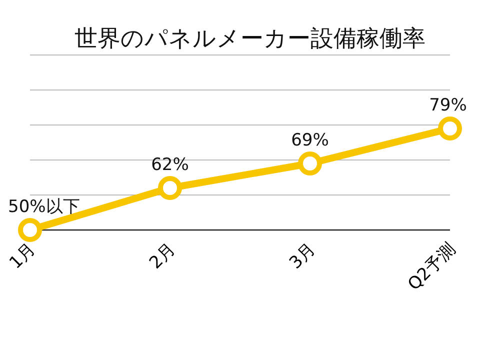 This screenshot has height=339, width=500. I want to click on x-tick-label: Q2予測, so click(432, 267).